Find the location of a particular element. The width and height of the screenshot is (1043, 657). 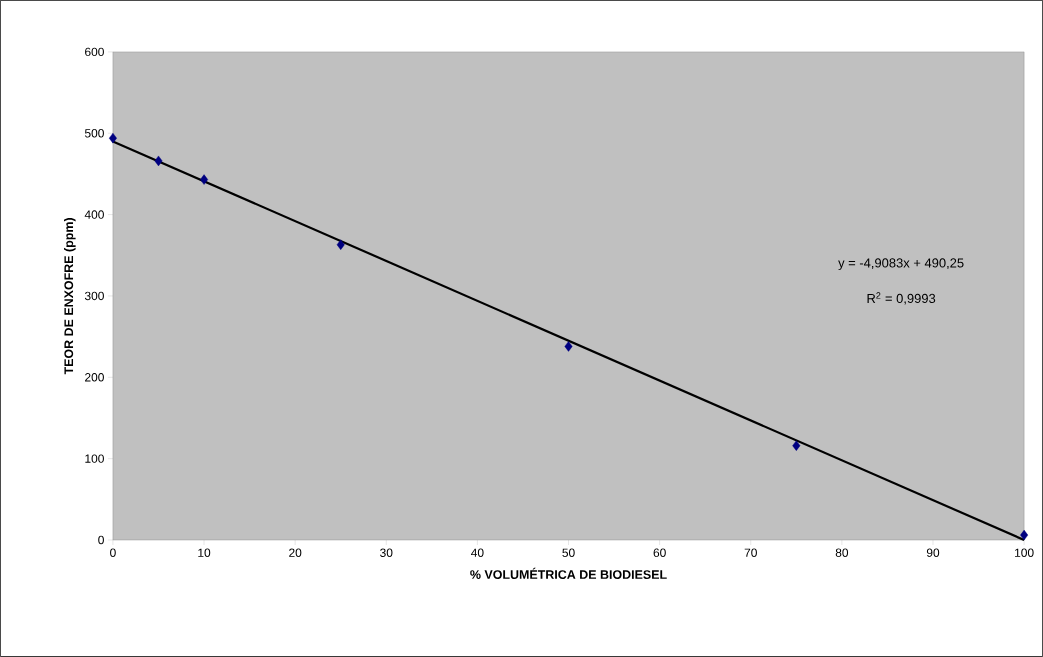

x-tick-label: 50 is located at coordinates (568, 553).